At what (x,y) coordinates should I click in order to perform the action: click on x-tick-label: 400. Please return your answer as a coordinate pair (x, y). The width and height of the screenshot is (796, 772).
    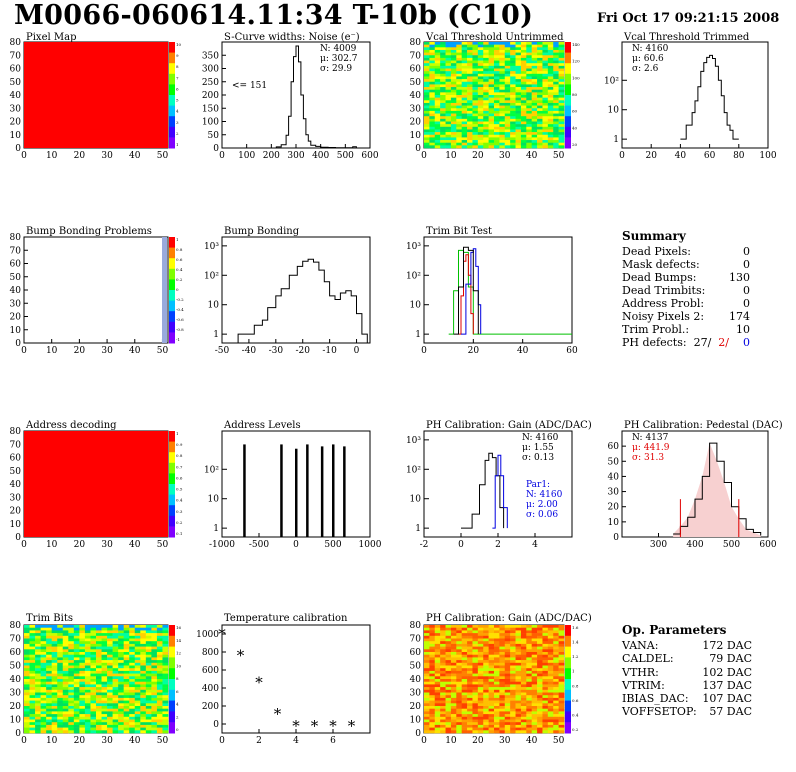
    Looking at the image, I should click on (320, 156).